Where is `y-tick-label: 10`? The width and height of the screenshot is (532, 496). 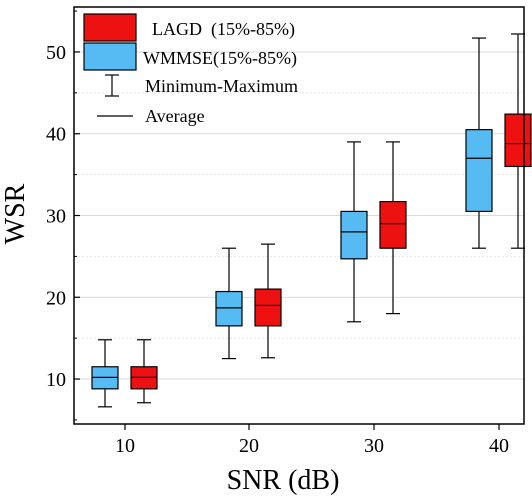 y-tick-label: 10 is located at coordinates (56, 380).